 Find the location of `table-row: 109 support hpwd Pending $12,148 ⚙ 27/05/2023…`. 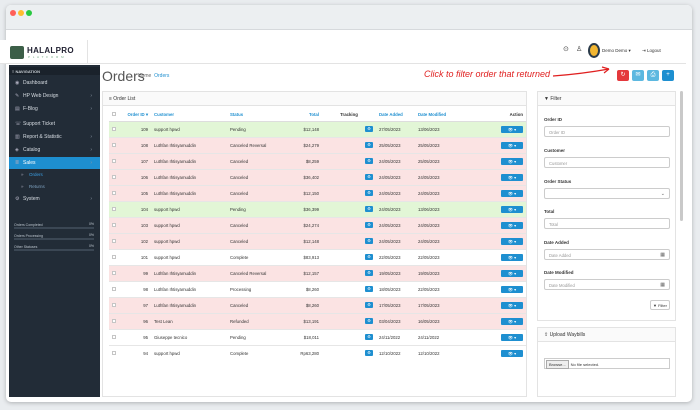

table-row: 109 support hpwd Pending $12,148 ⚙ 27/05/2023… is located at coordinates (317, 128).